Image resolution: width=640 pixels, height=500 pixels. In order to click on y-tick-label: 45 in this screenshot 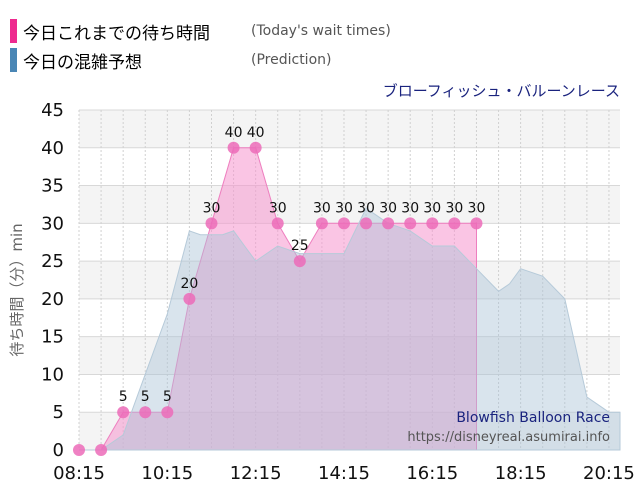, I will do `click(52, 110)`.